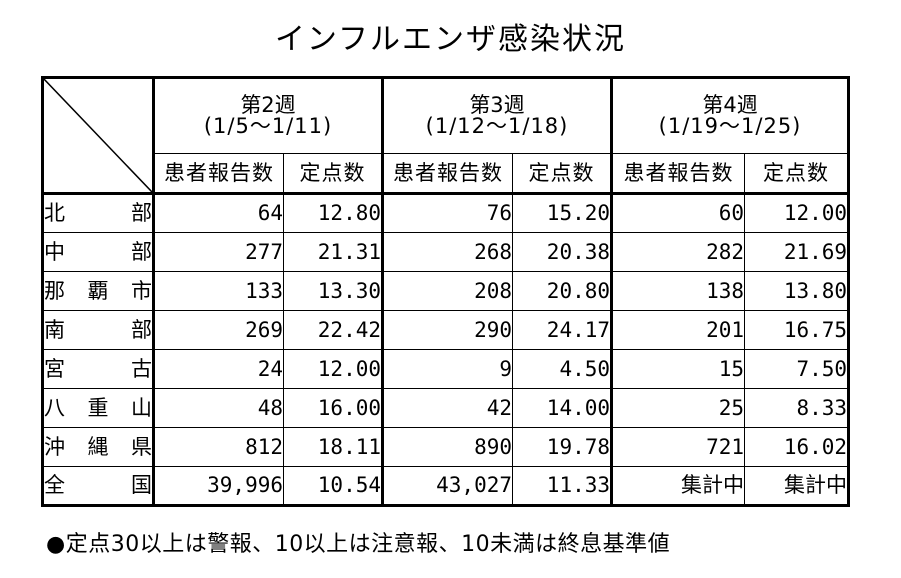 This screenshot has width=901, height=578. I want to click on table-row: 那覇市 133 13.30 208 20.80 138 13.80, so click(446, 291).